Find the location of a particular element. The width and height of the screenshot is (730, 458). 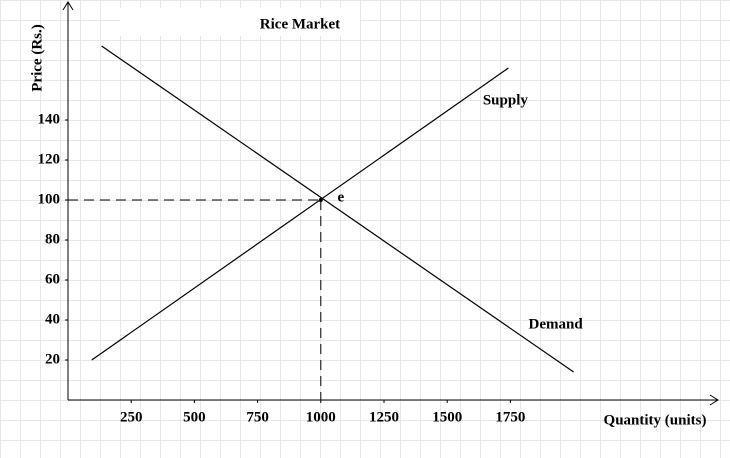

x-tick-label: 1500 is located at coordinates (447, 417).